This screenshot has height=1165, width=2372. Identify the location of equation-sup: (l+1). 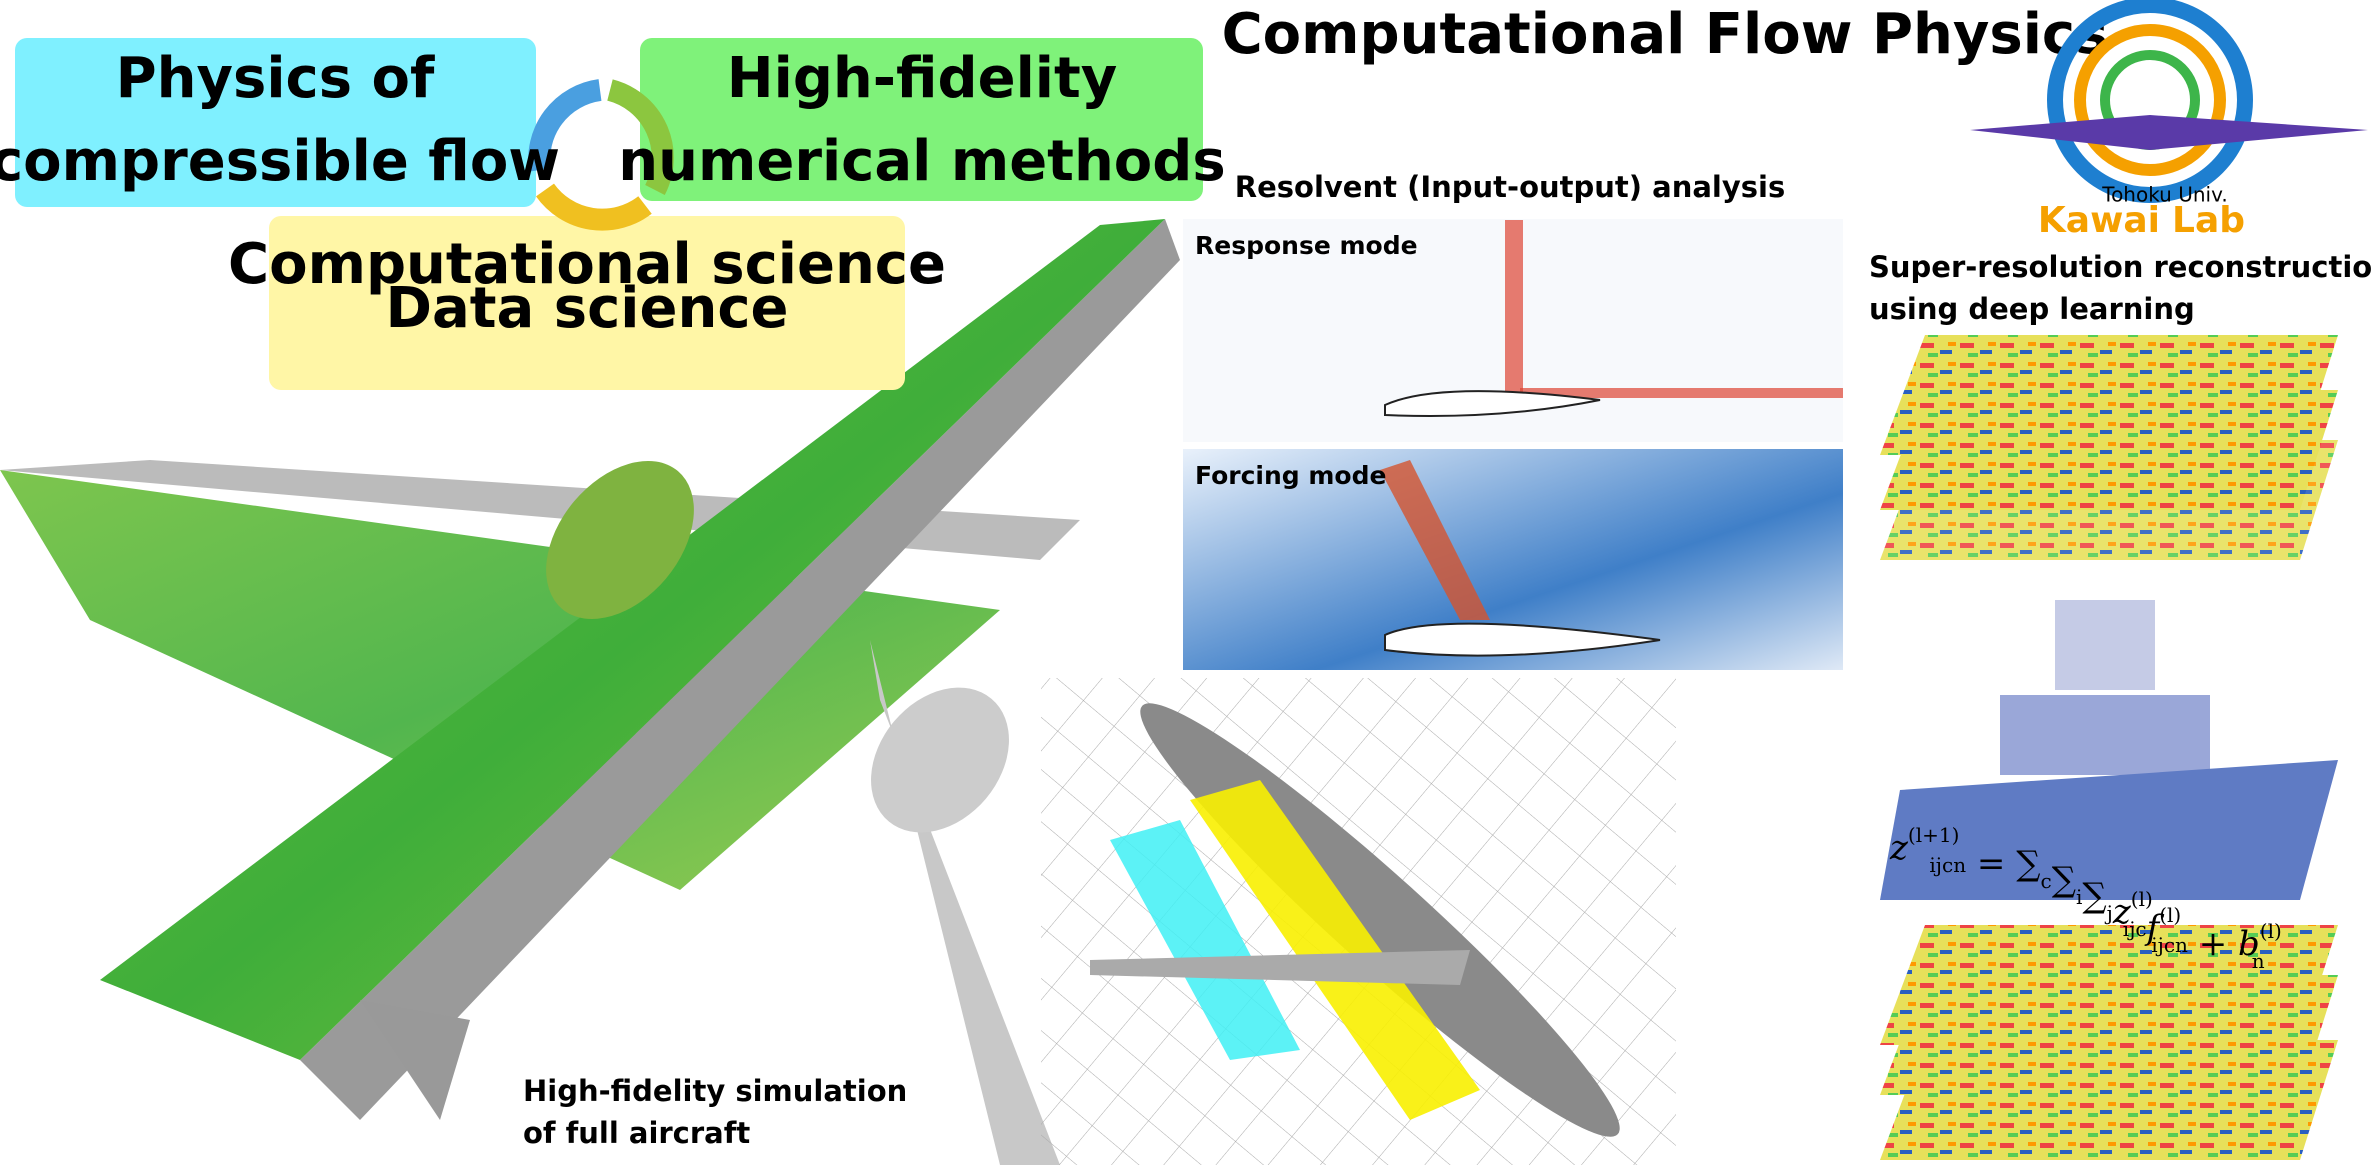
(1933, 835).